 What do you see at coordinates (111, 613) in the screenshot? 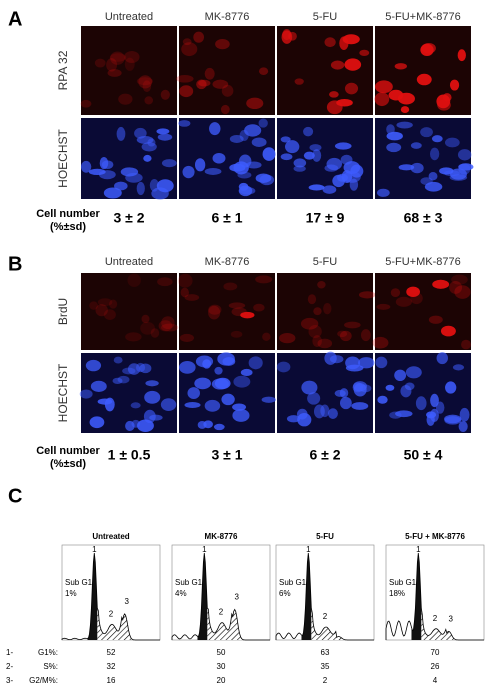
I see `peak-label: 2` at bounding box center [111, 613].